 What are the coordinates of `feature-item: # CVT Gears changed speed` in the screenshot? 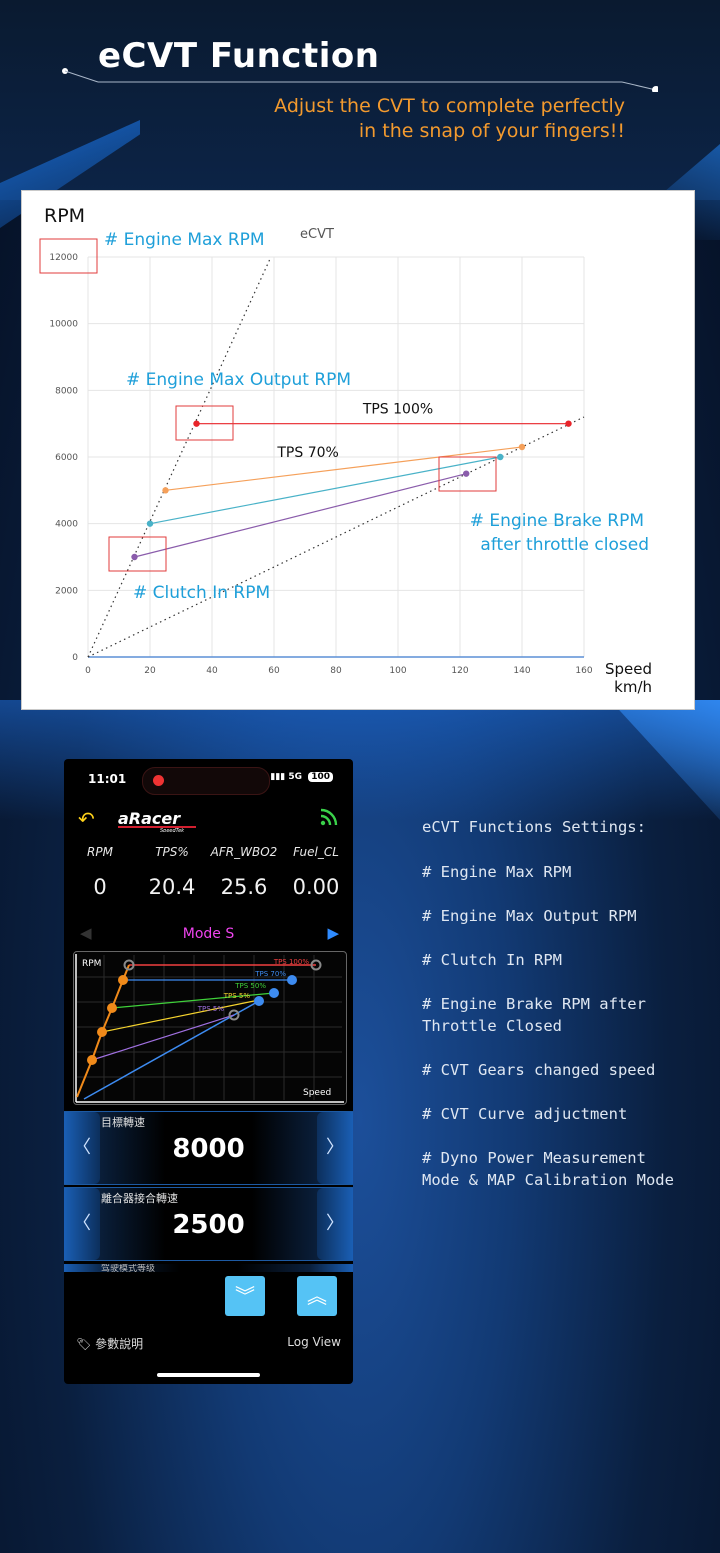 It's located at (539, 1070).